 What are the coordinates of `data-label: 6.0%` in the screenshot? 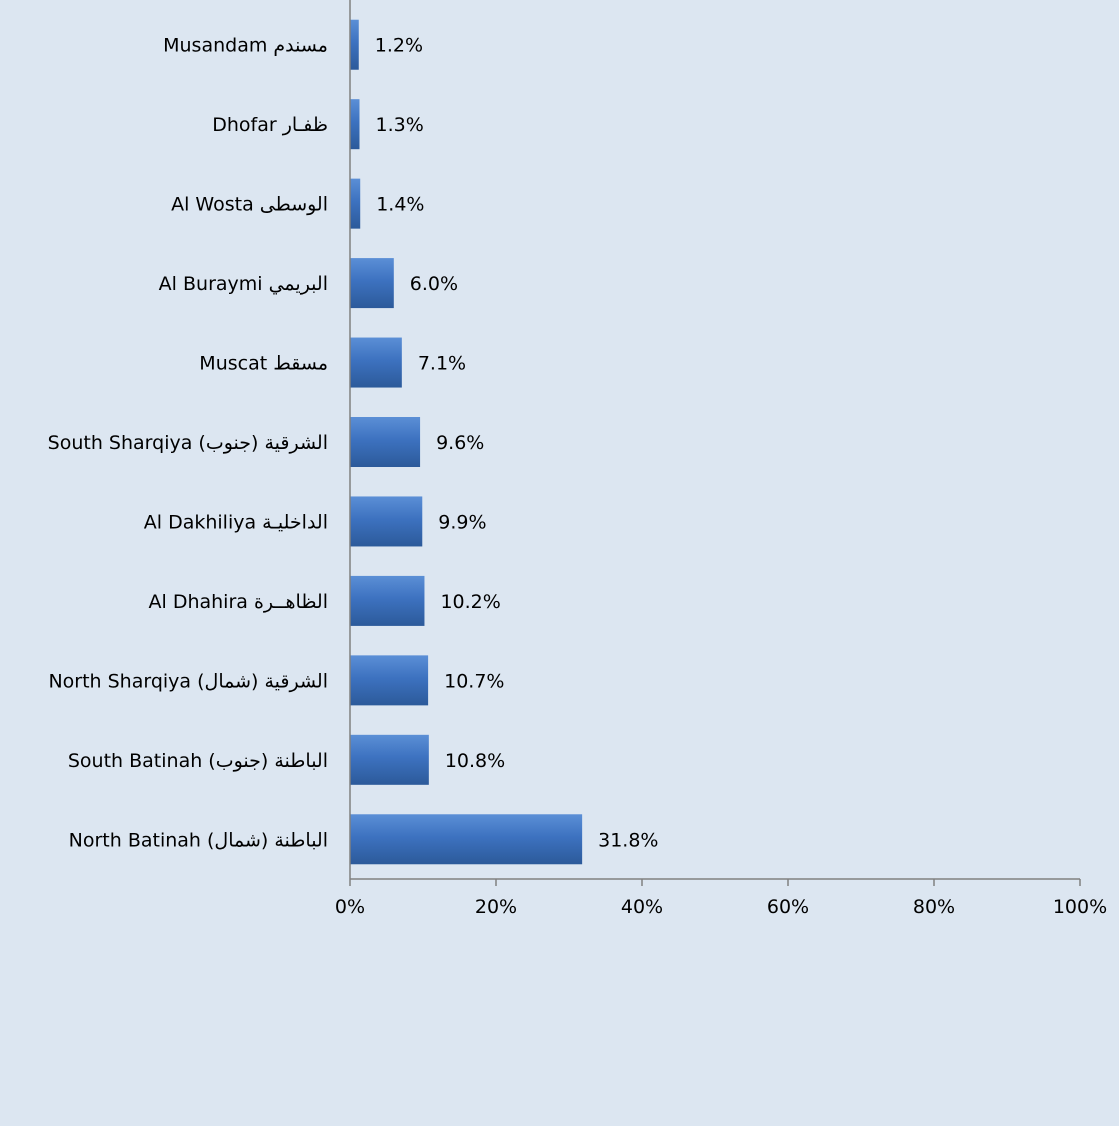 It's located at (434, 284).